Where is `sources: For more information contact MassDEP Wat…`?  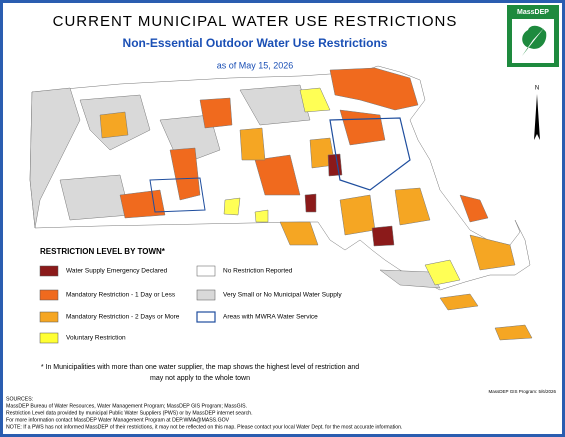 sources: For more information contact MassDEP Wat… is located at coordinates (118, 420).